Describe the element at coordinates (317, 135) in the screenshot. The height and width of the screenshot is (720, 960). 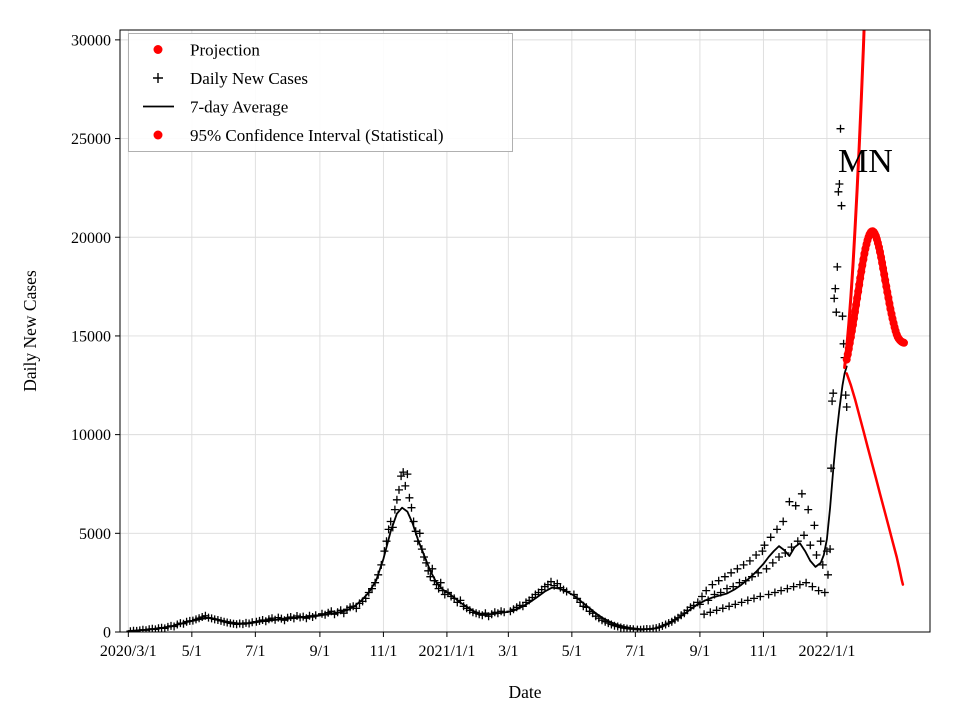
I see `legend-label: 95% Confidence Interval (Statistical)` at that location.